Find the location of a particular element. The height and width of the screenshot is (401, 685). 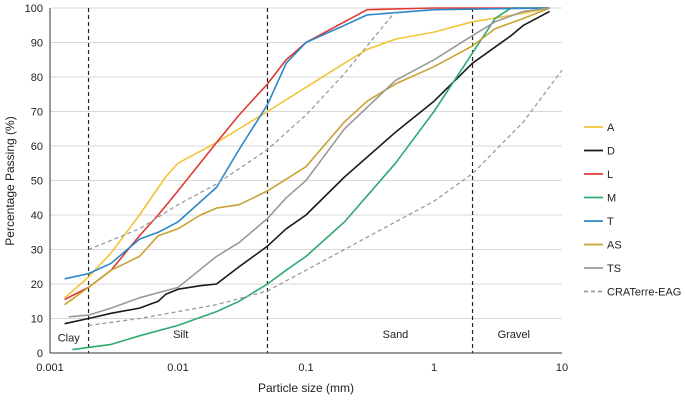

x-tick-labels: 0.001 0.01 0.1 1 10 is located at coordinates (302, 368).